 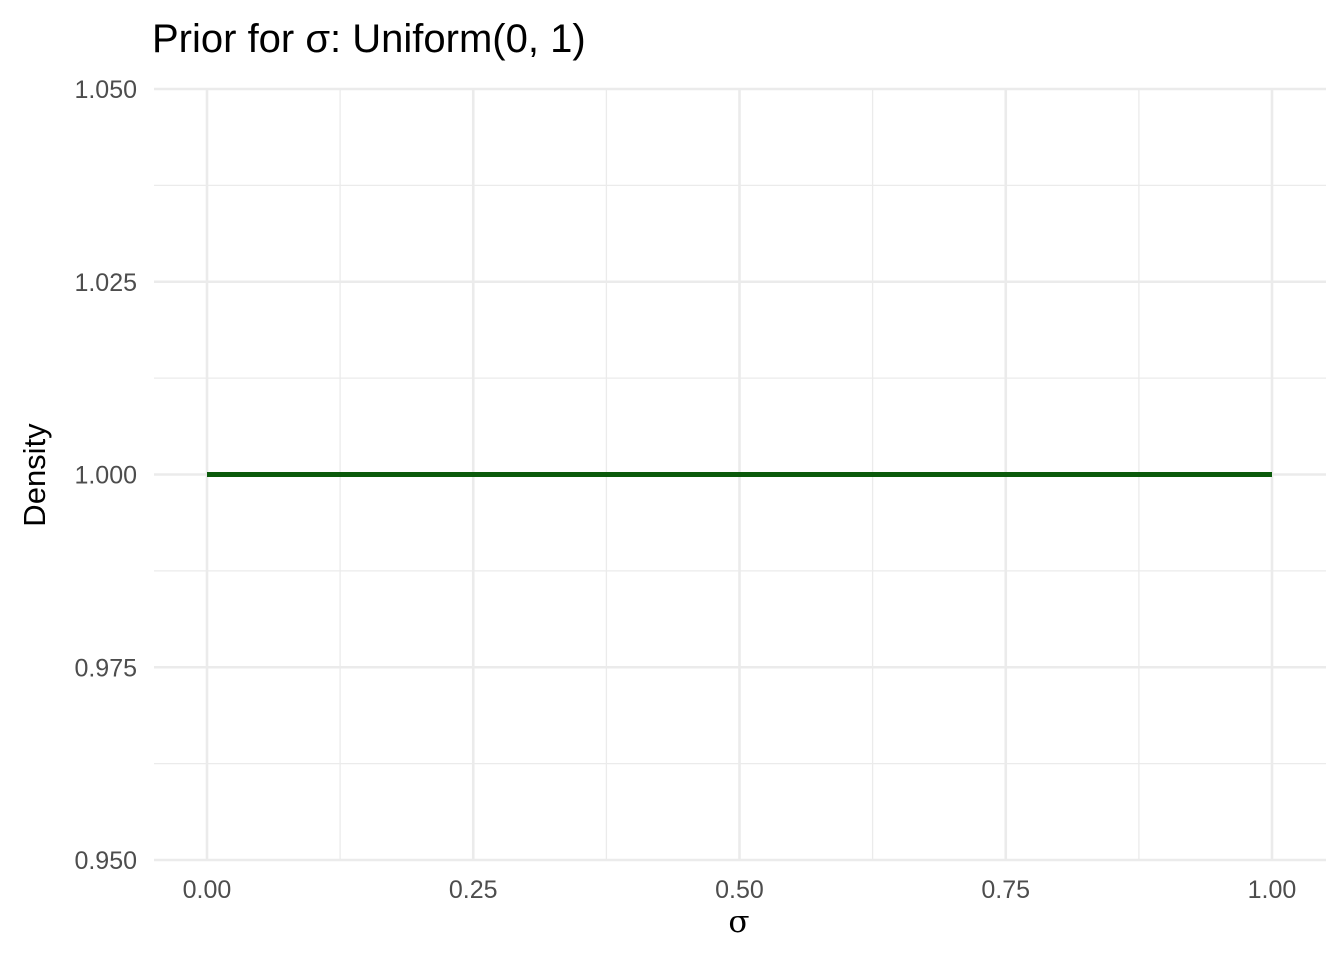 I want to click on y-tick-label: 1.000, so click(x=105, y=476).